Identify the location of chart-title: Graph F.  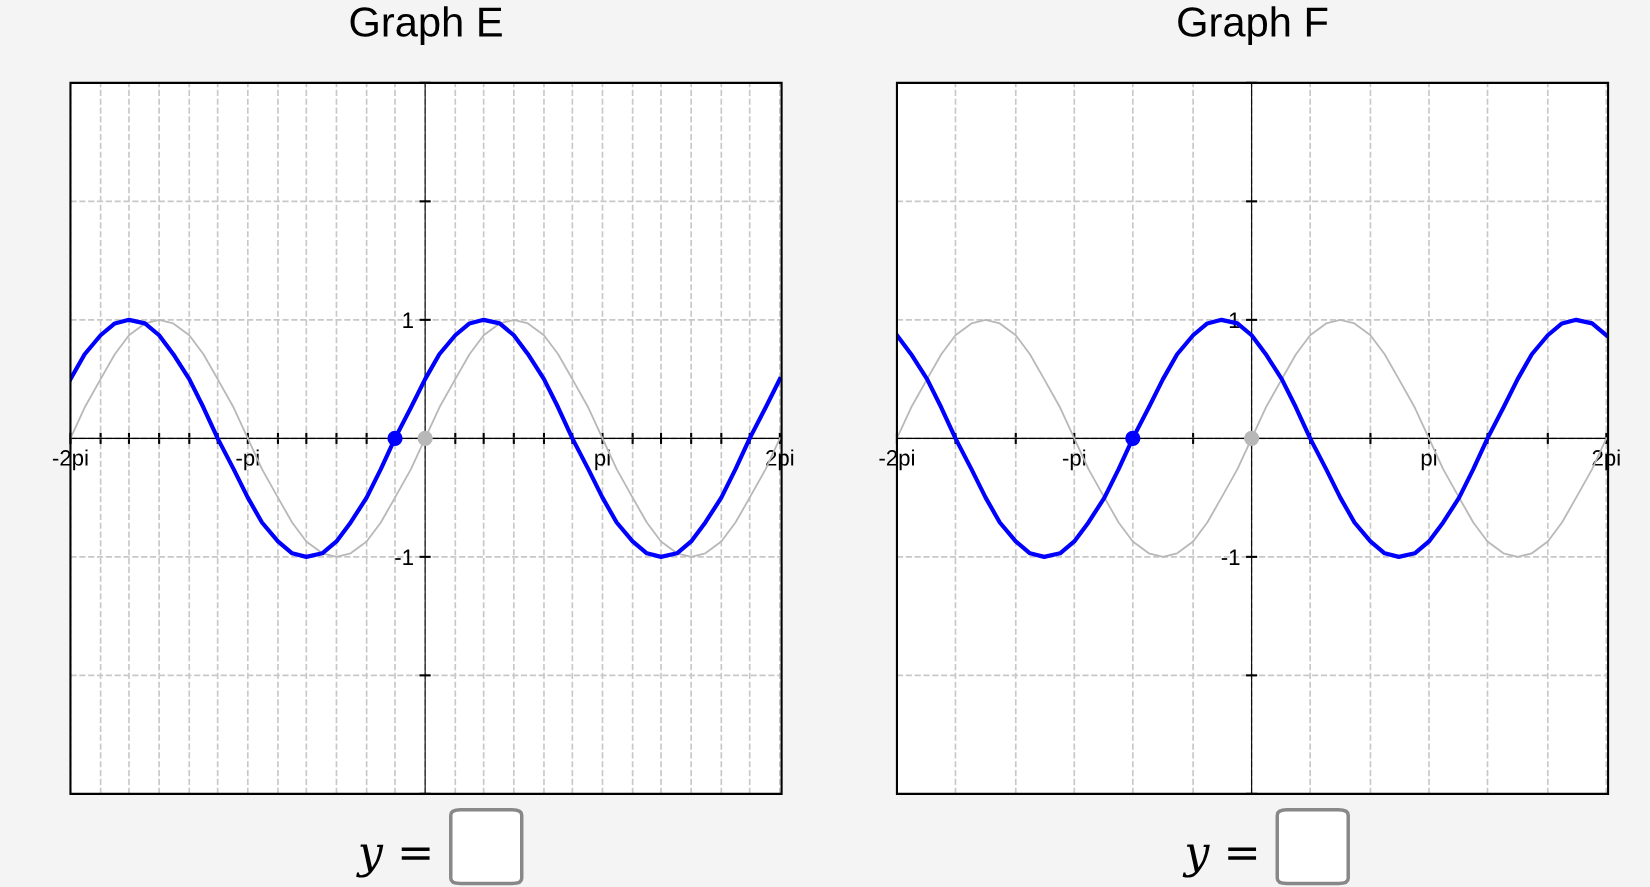
(1253, 26).